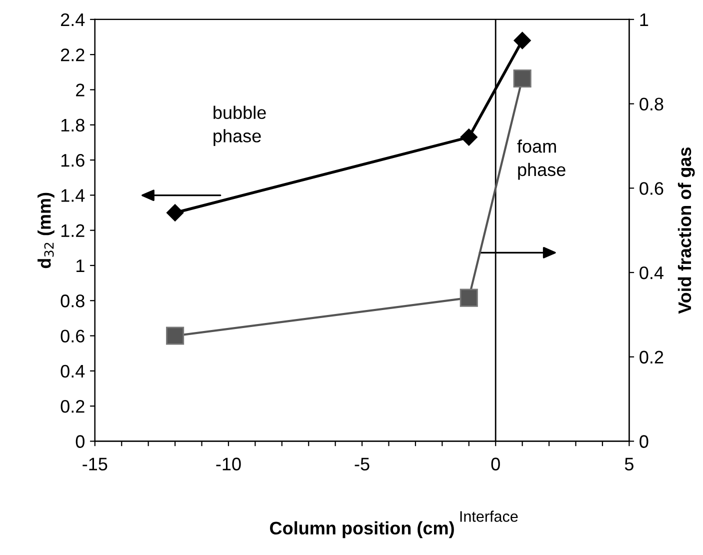 This screenshot has height=555, width=703. Describe the element at coordinates (644, 20) in the screenshot. I see `y2-tick-label: 1` at that location.